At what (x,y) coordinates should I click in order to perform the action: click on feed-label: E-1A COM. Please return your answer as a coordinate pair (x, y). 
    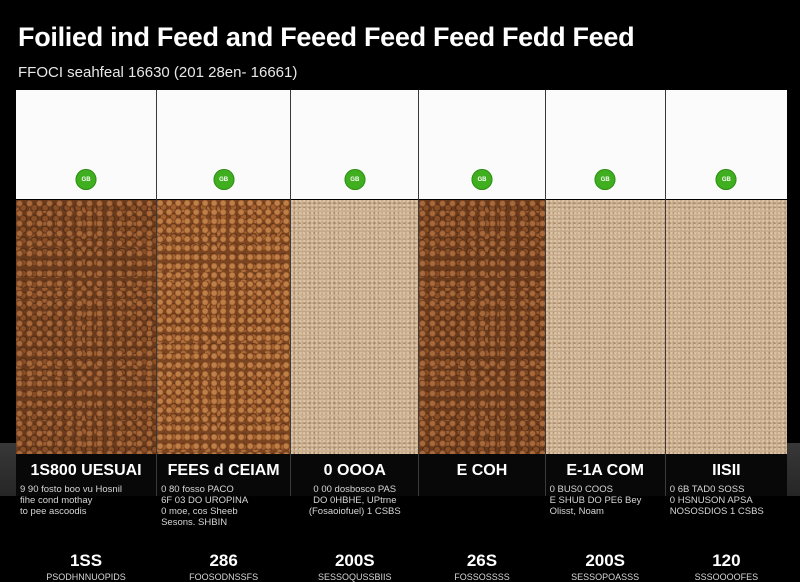
    Looking at the image, I should click on (605, 470).